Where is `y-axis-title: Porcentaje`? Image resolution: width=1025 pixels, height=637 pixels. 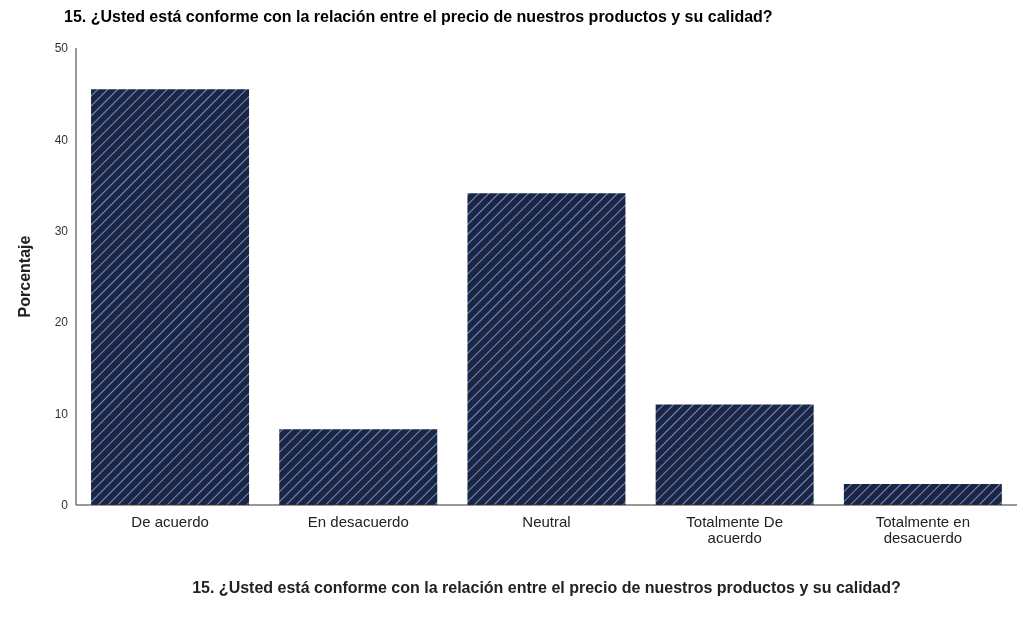
y-axis-title: Porcentaje is located at coordinates (24, 276).